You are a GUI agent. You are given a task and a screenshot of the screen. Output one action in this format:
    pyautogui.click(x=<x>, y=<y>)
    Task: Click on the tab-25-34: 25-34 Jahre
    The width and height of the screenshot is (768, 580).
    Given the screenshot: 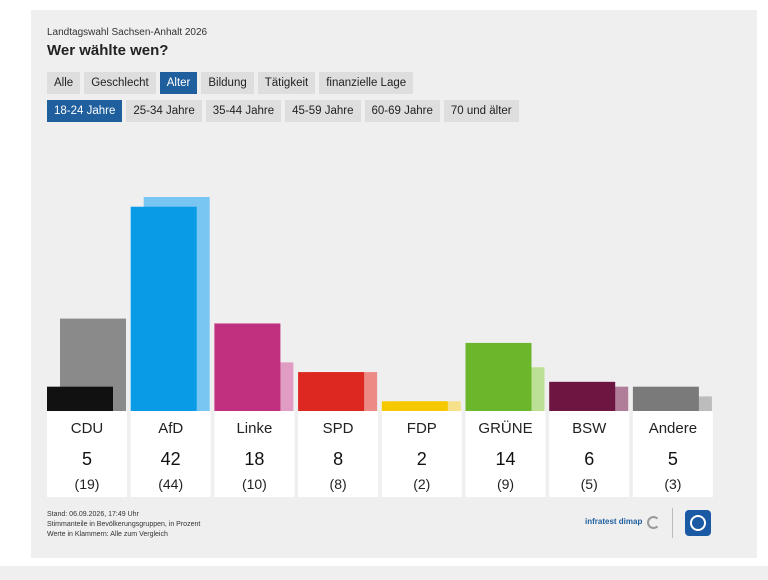 What is the action you would take?
    pyautogui.click(x=164, y=111)
    